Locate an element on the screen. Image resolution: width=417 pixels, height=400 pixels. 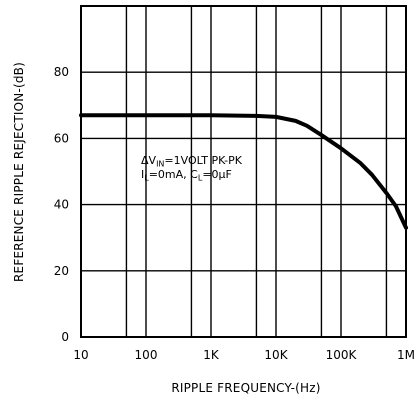
annotation-current: =0mA, C is located at coordinates (173, 174).